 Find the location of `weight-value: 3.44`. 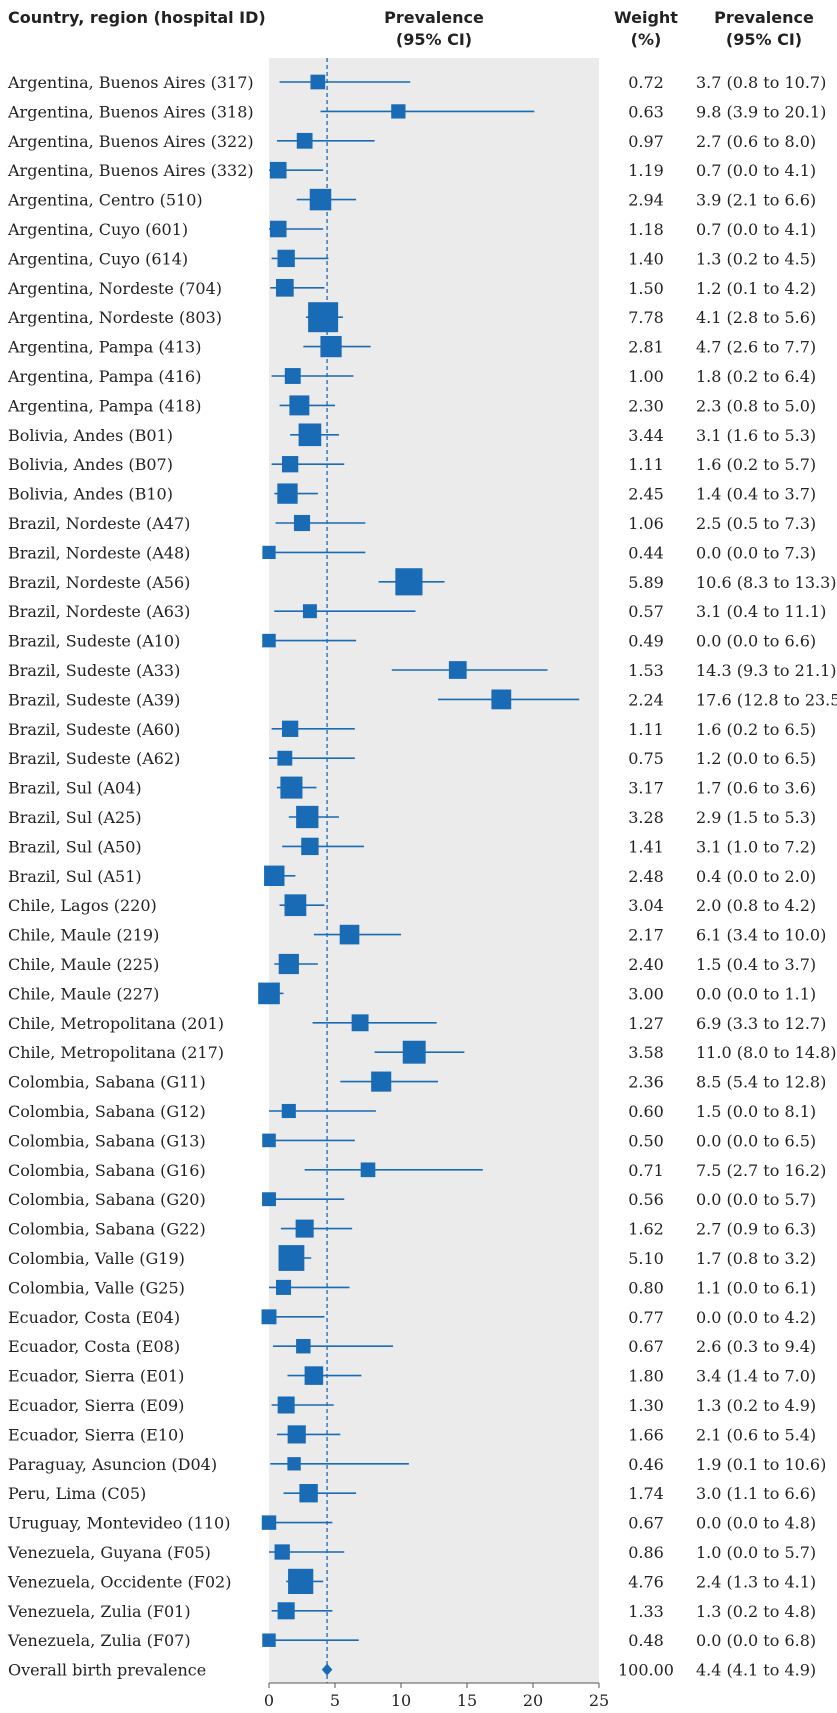

weight-value: 3.44 is located at coordinates (646, 435).